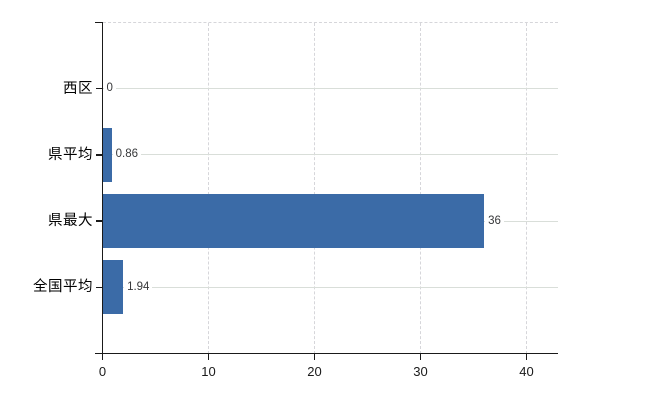  Describe the element at coordinates (102, 371) in the screenshot. I see `x-tick-label: 0` at that location.